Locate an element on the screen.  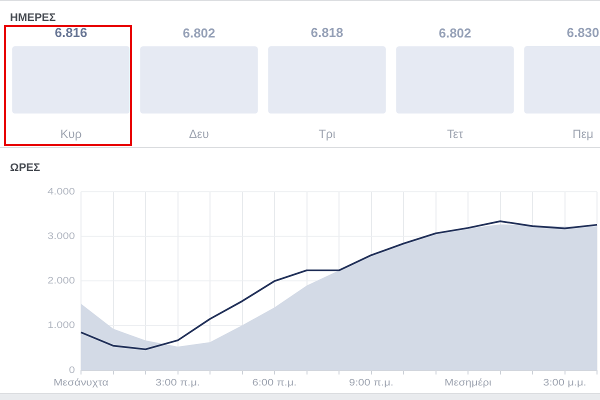
x-tick-label: Τρι is located at coordinates (327, 134).